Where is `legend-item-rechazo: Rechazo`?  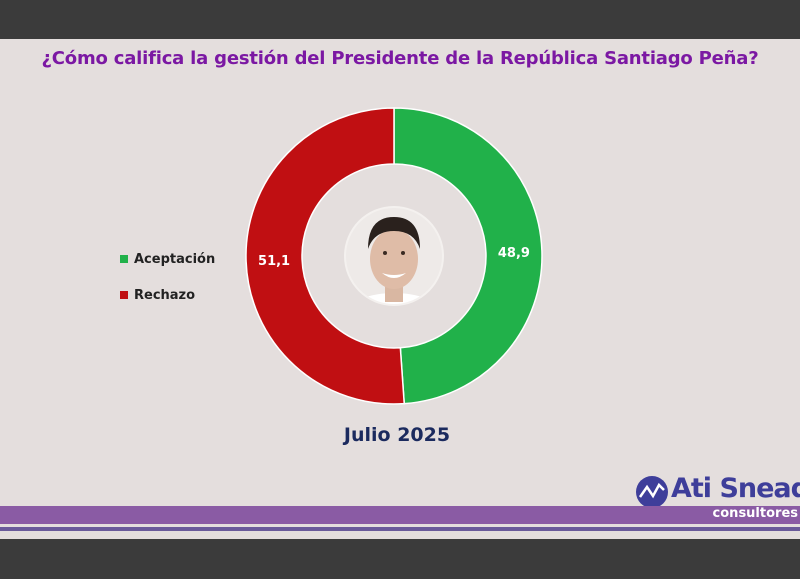
legend-item-rechazo: Rechazo is located at coordinates (167, 295).